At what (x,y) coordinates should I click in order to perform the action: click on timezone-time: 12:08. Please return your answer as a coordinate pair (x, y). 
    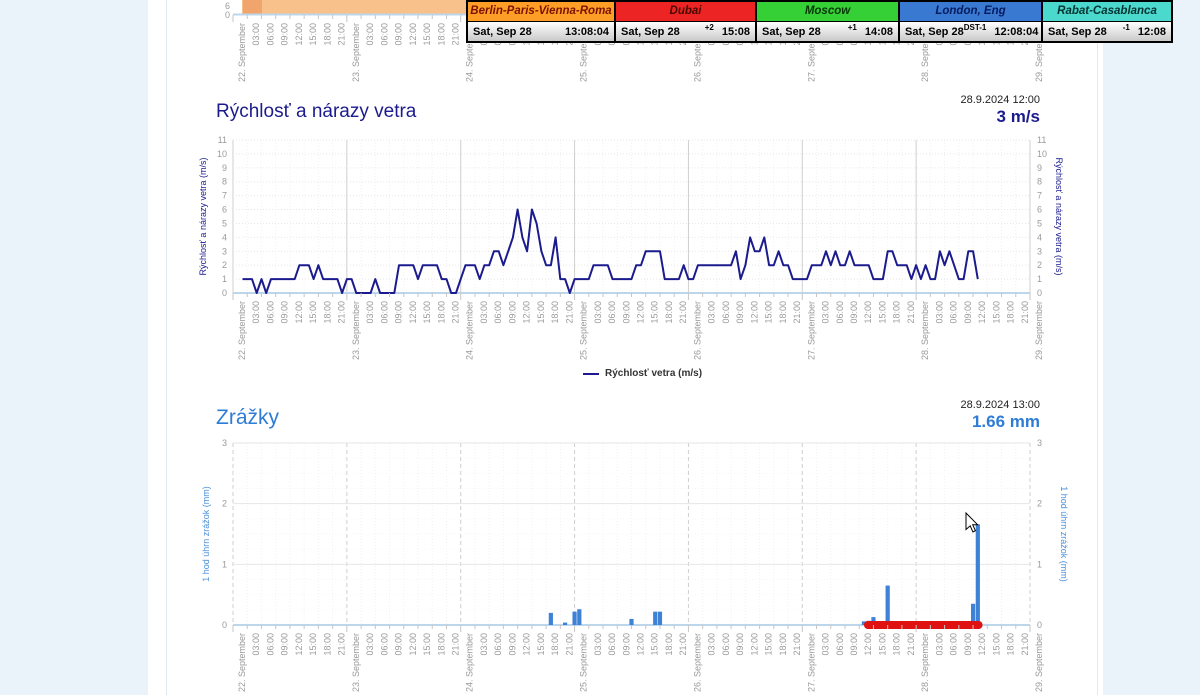
    Looking at the image, I should click on (1151, 31).